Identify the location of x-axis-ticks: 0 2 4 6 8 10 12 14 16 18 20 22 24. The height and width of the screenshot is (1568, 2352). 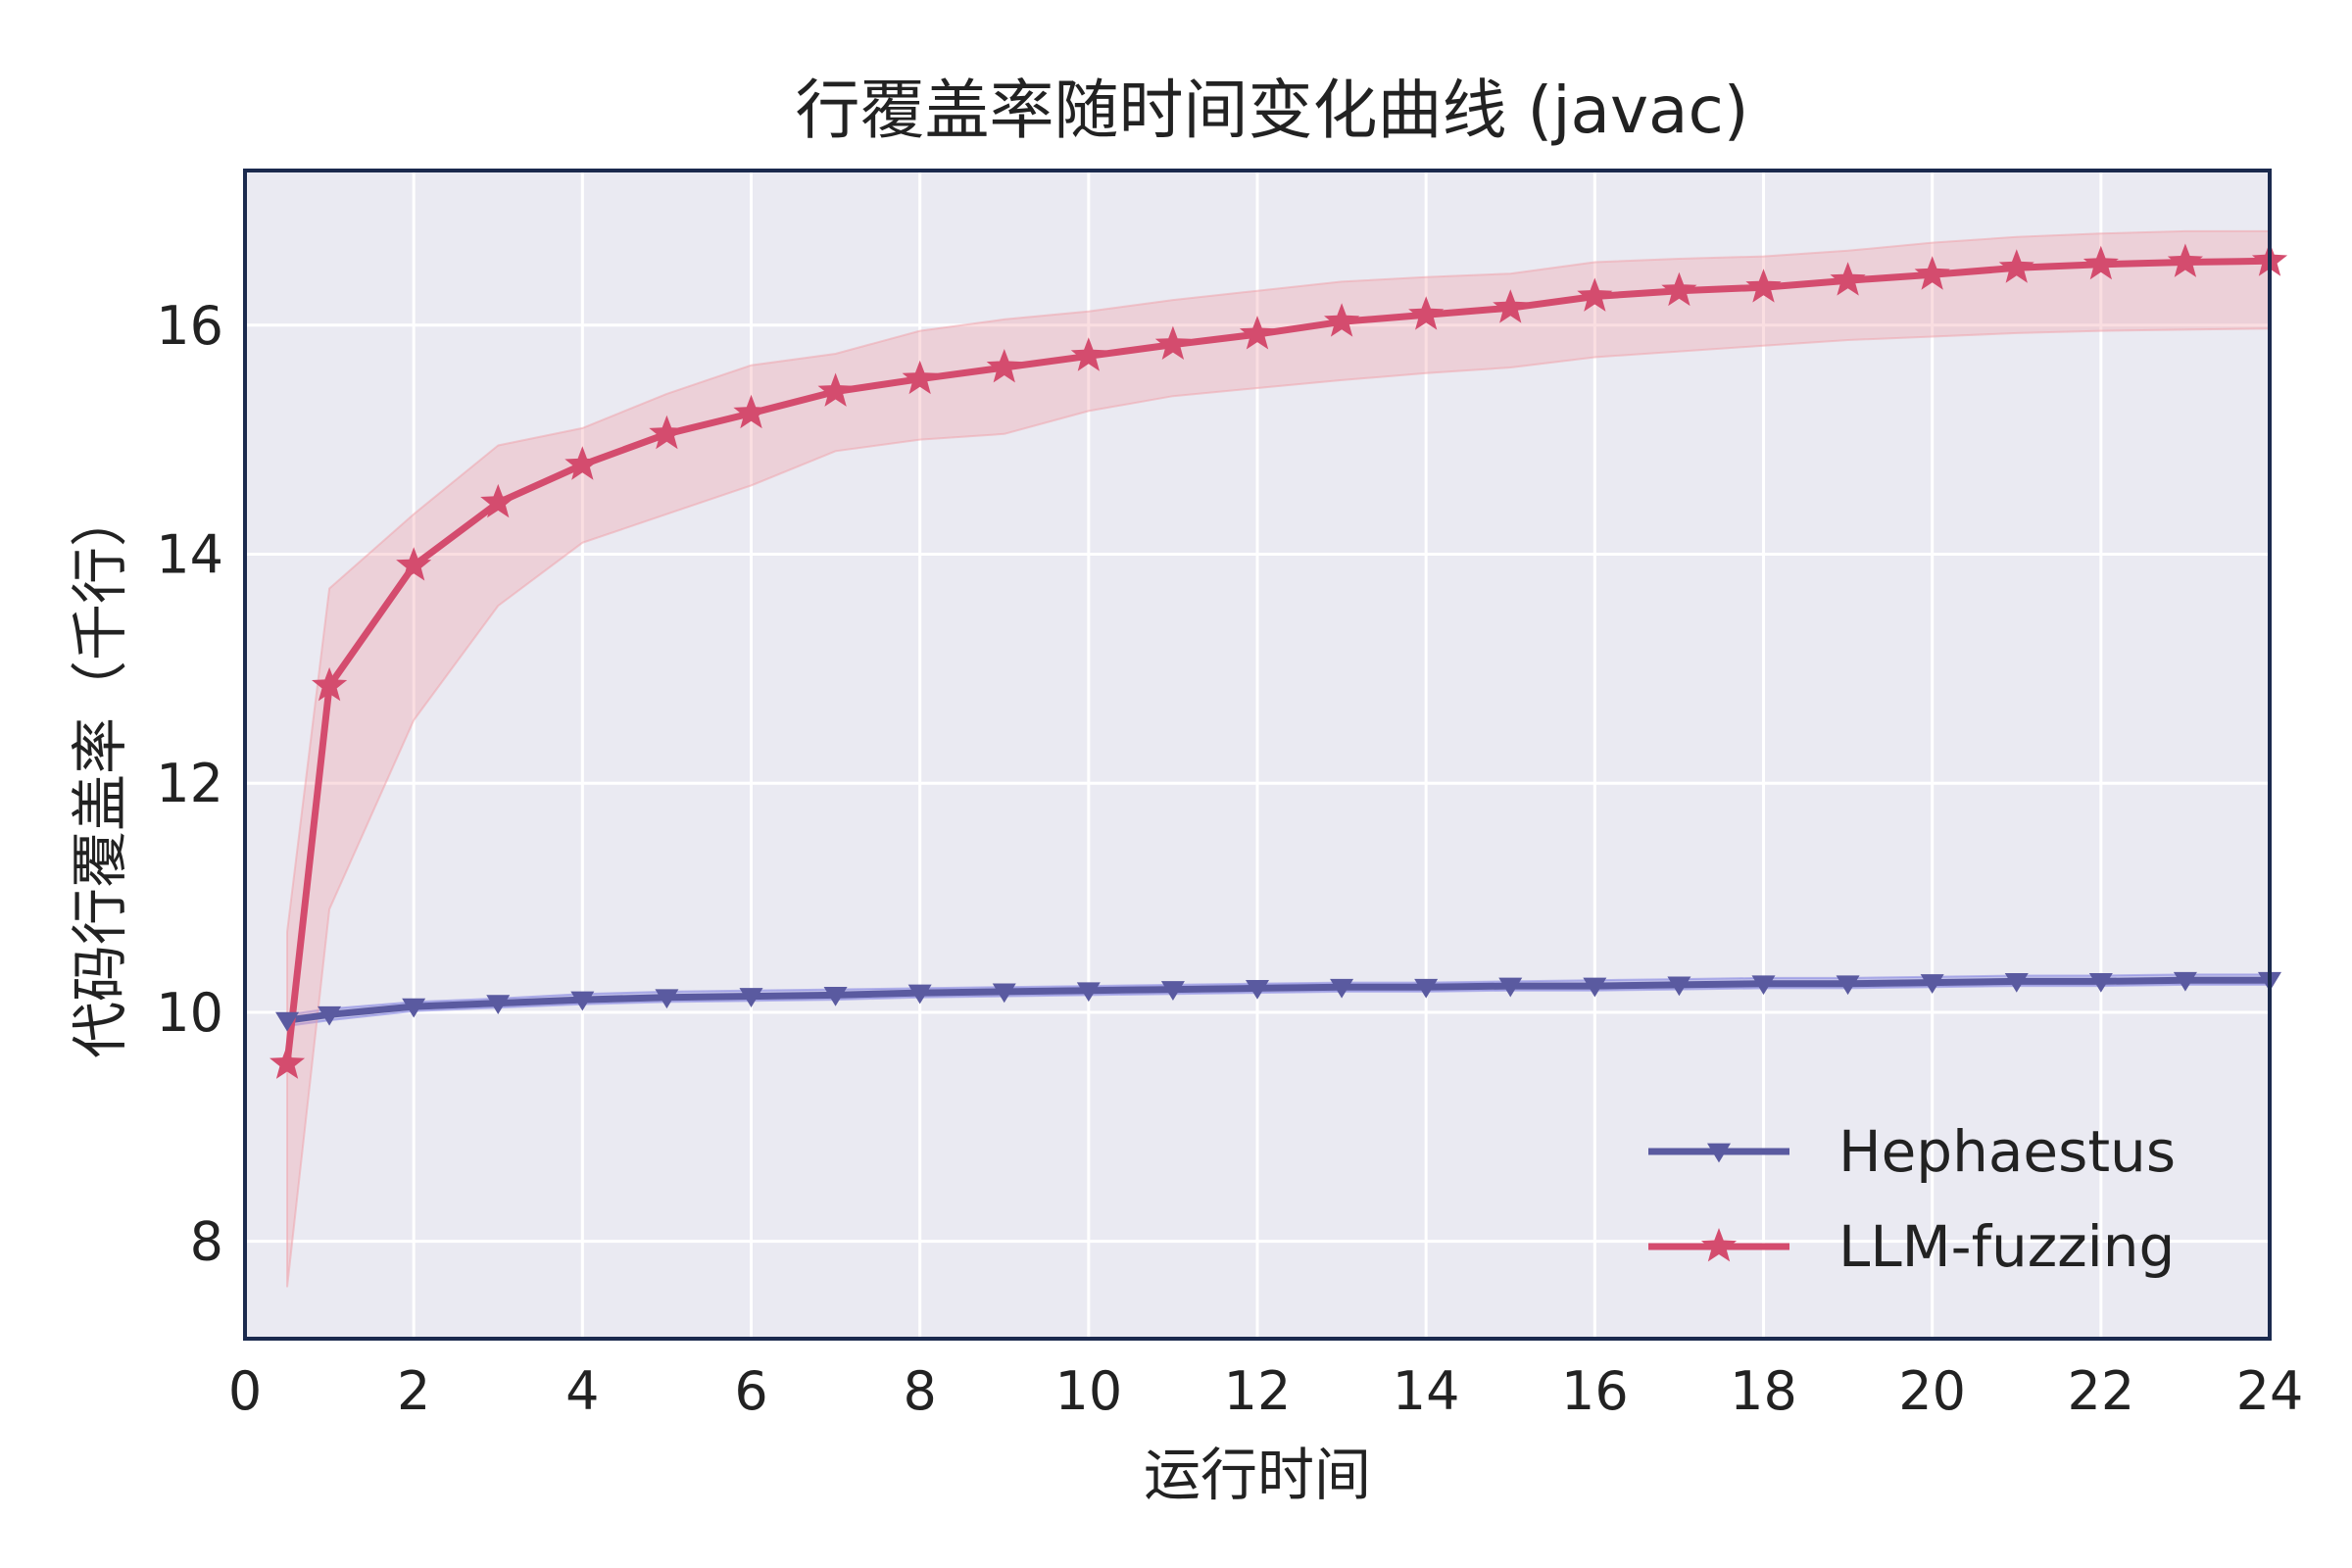
(1266, 1391).